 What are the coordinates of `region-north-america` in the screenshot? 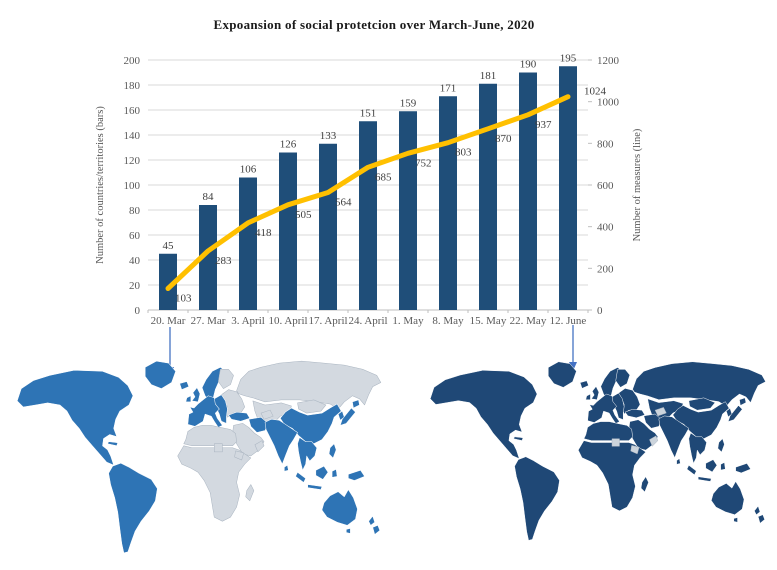 It's located at (484, 414).